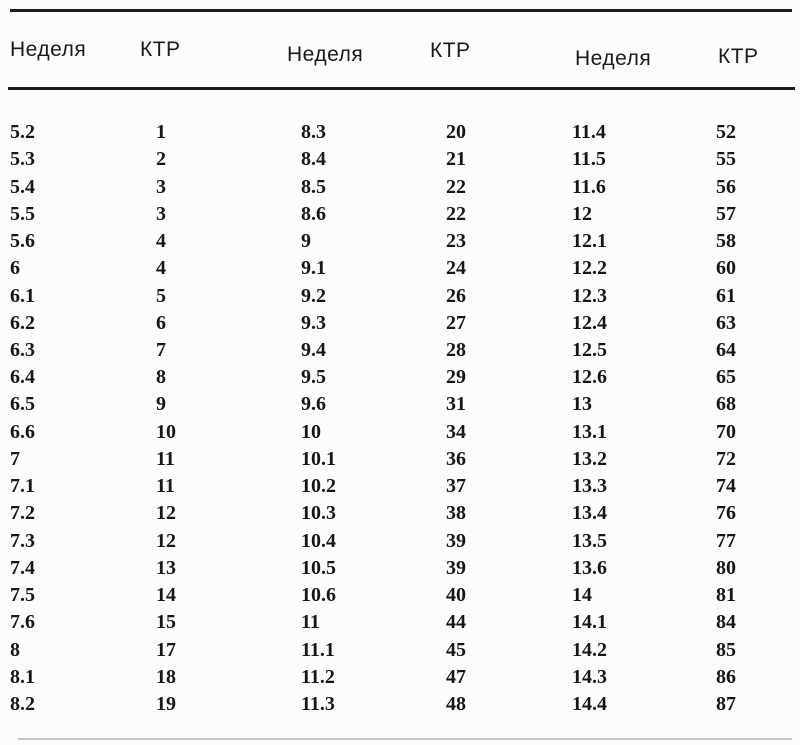 Image resolution: width=800 pixels, height=745 pixels. I want to click on table-row: 6.1 5 9.2 26 12.3 61, so click(405, 295).